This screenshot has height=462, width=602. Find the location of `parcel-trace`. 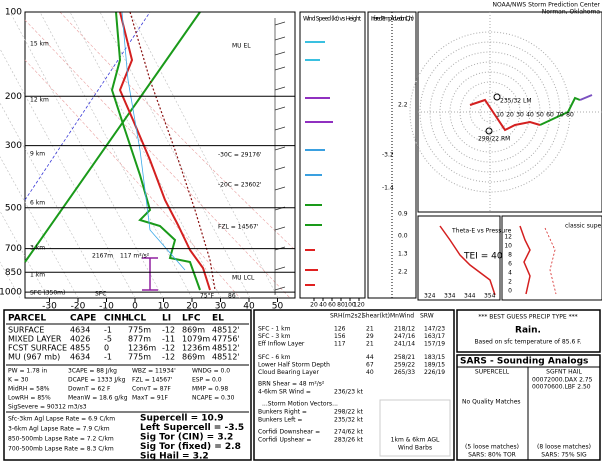

parcel-trace is located at coordinates (172, 151).